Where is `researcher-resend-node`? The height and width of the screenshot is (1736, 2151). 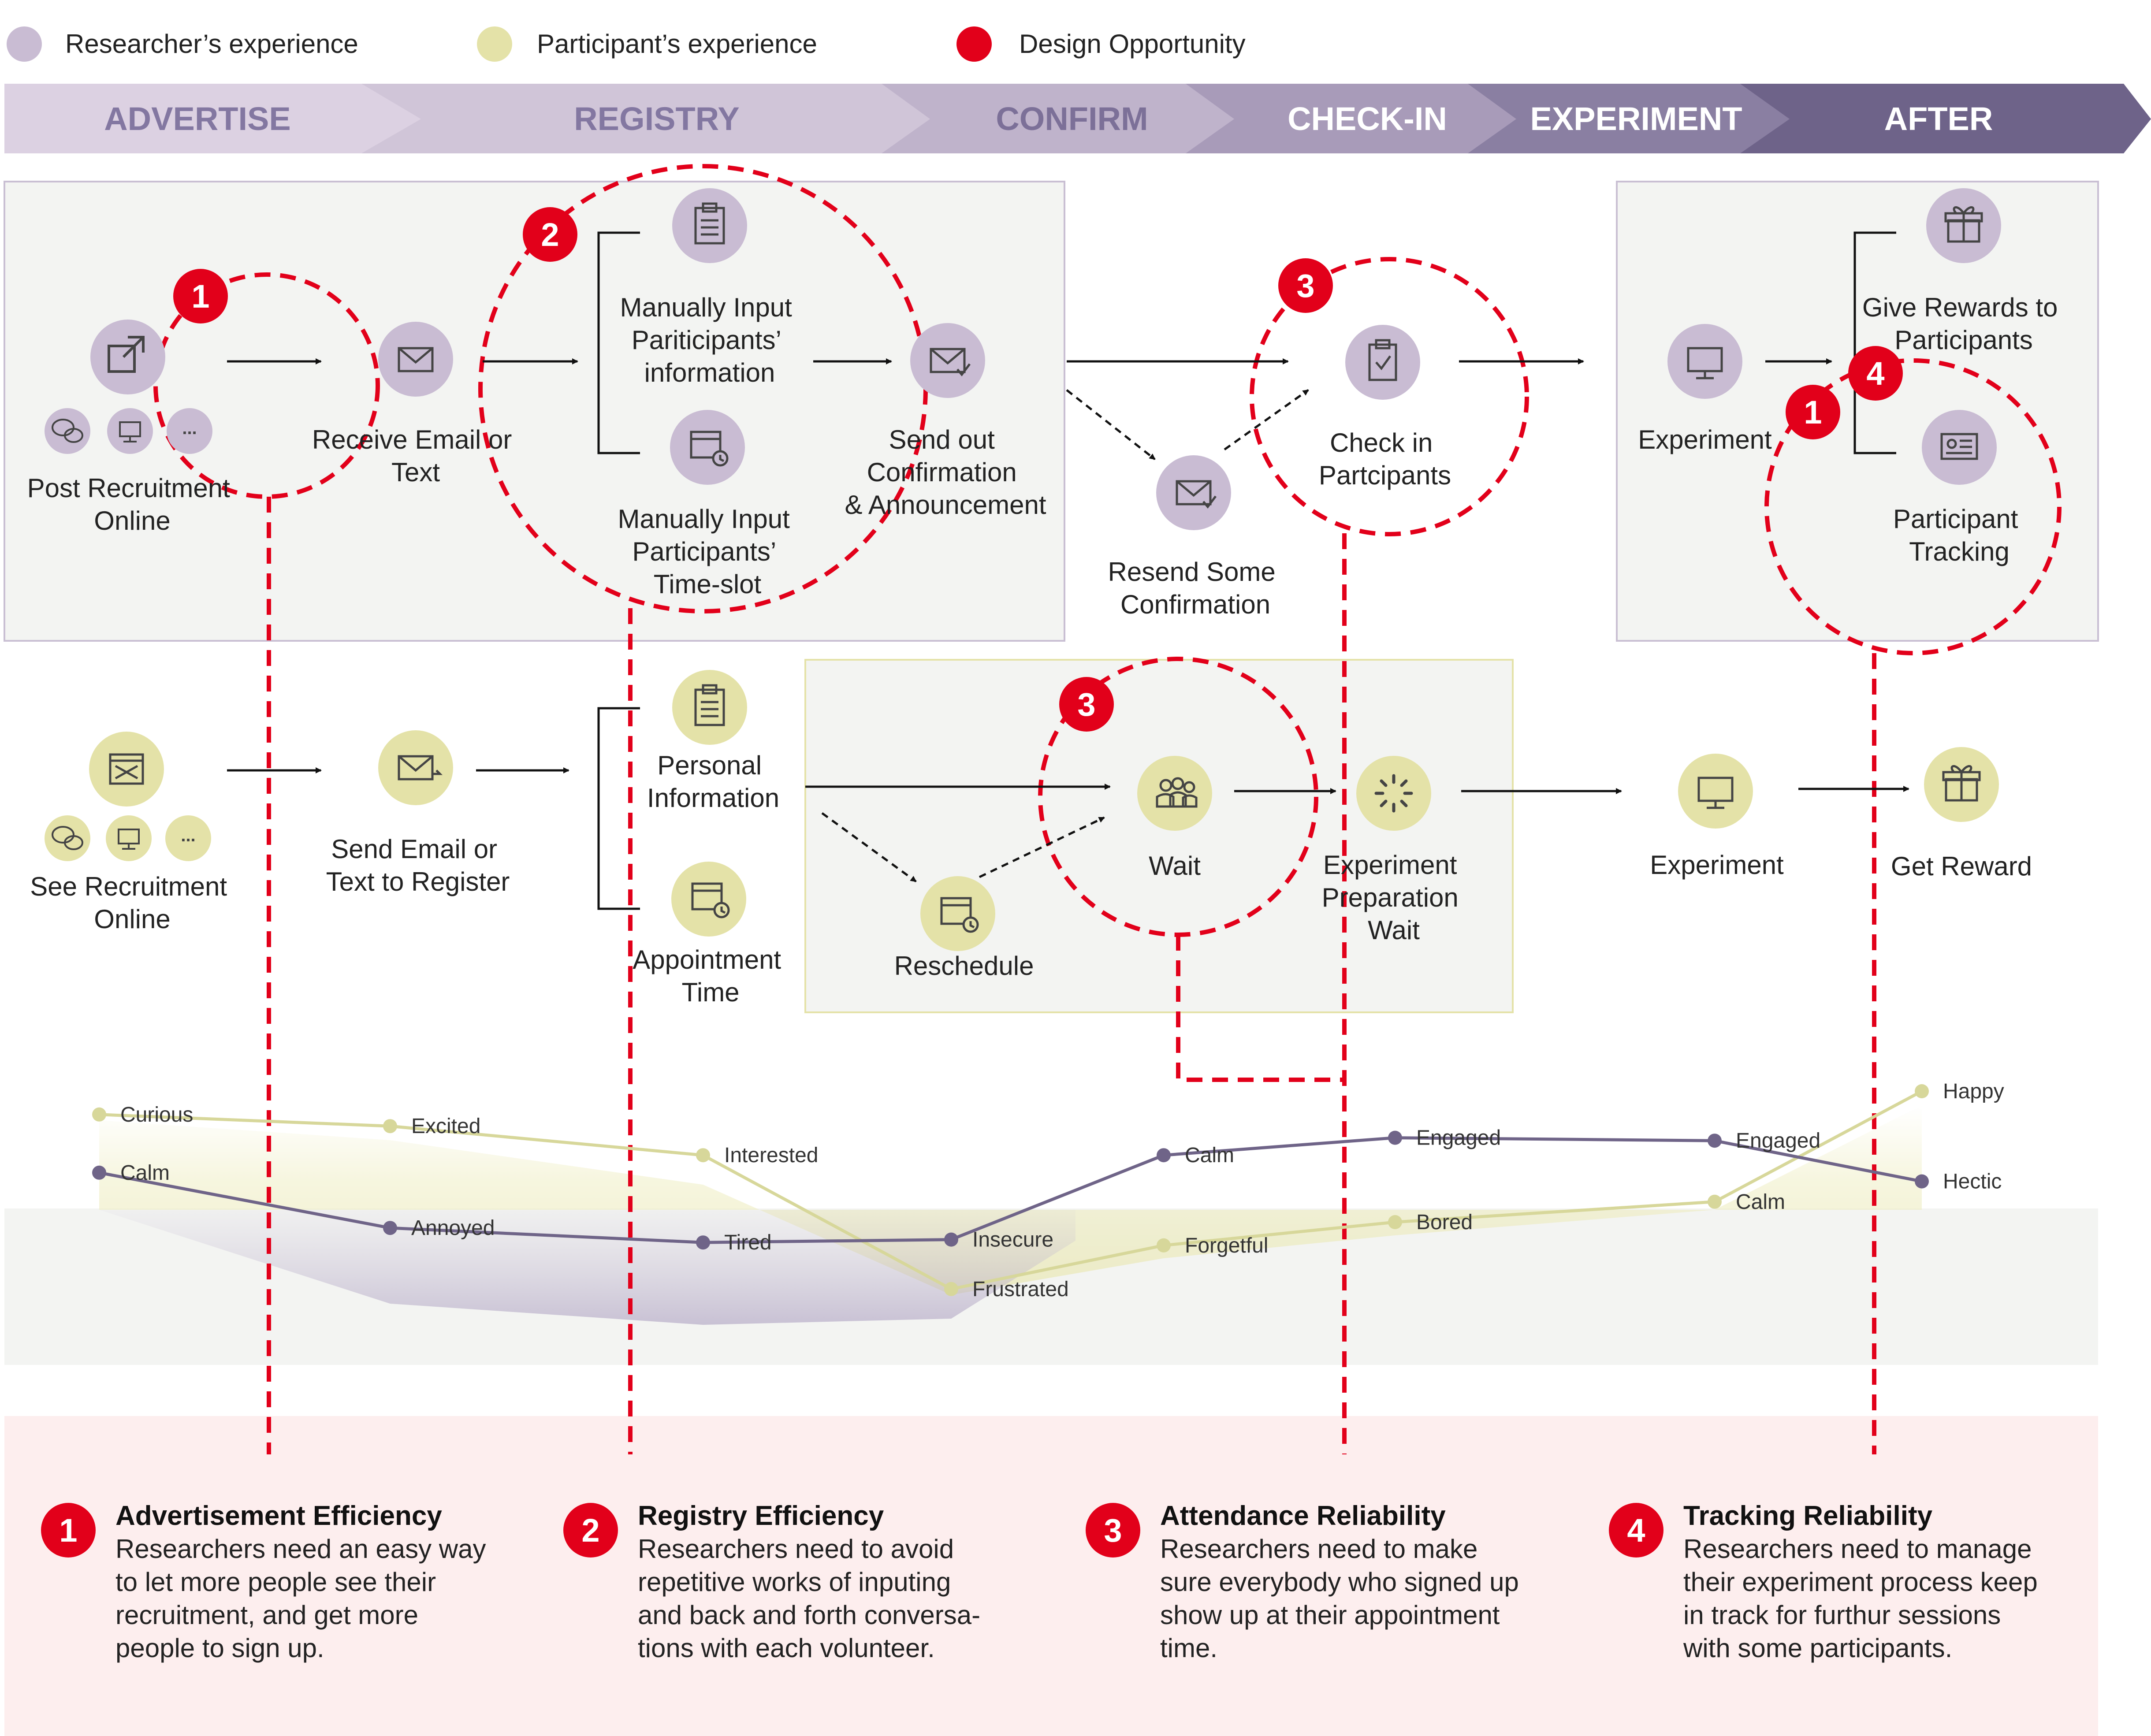
researcher-resend-node is located at coordinates (1193, 492).